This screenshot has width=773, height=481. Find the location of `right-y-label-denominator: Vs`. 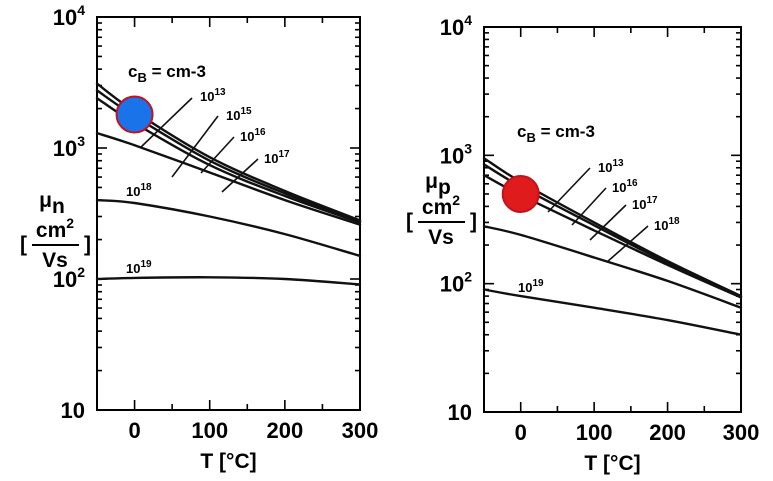

right-y-label-denominator: Vs is located at coordinates (441, 237).